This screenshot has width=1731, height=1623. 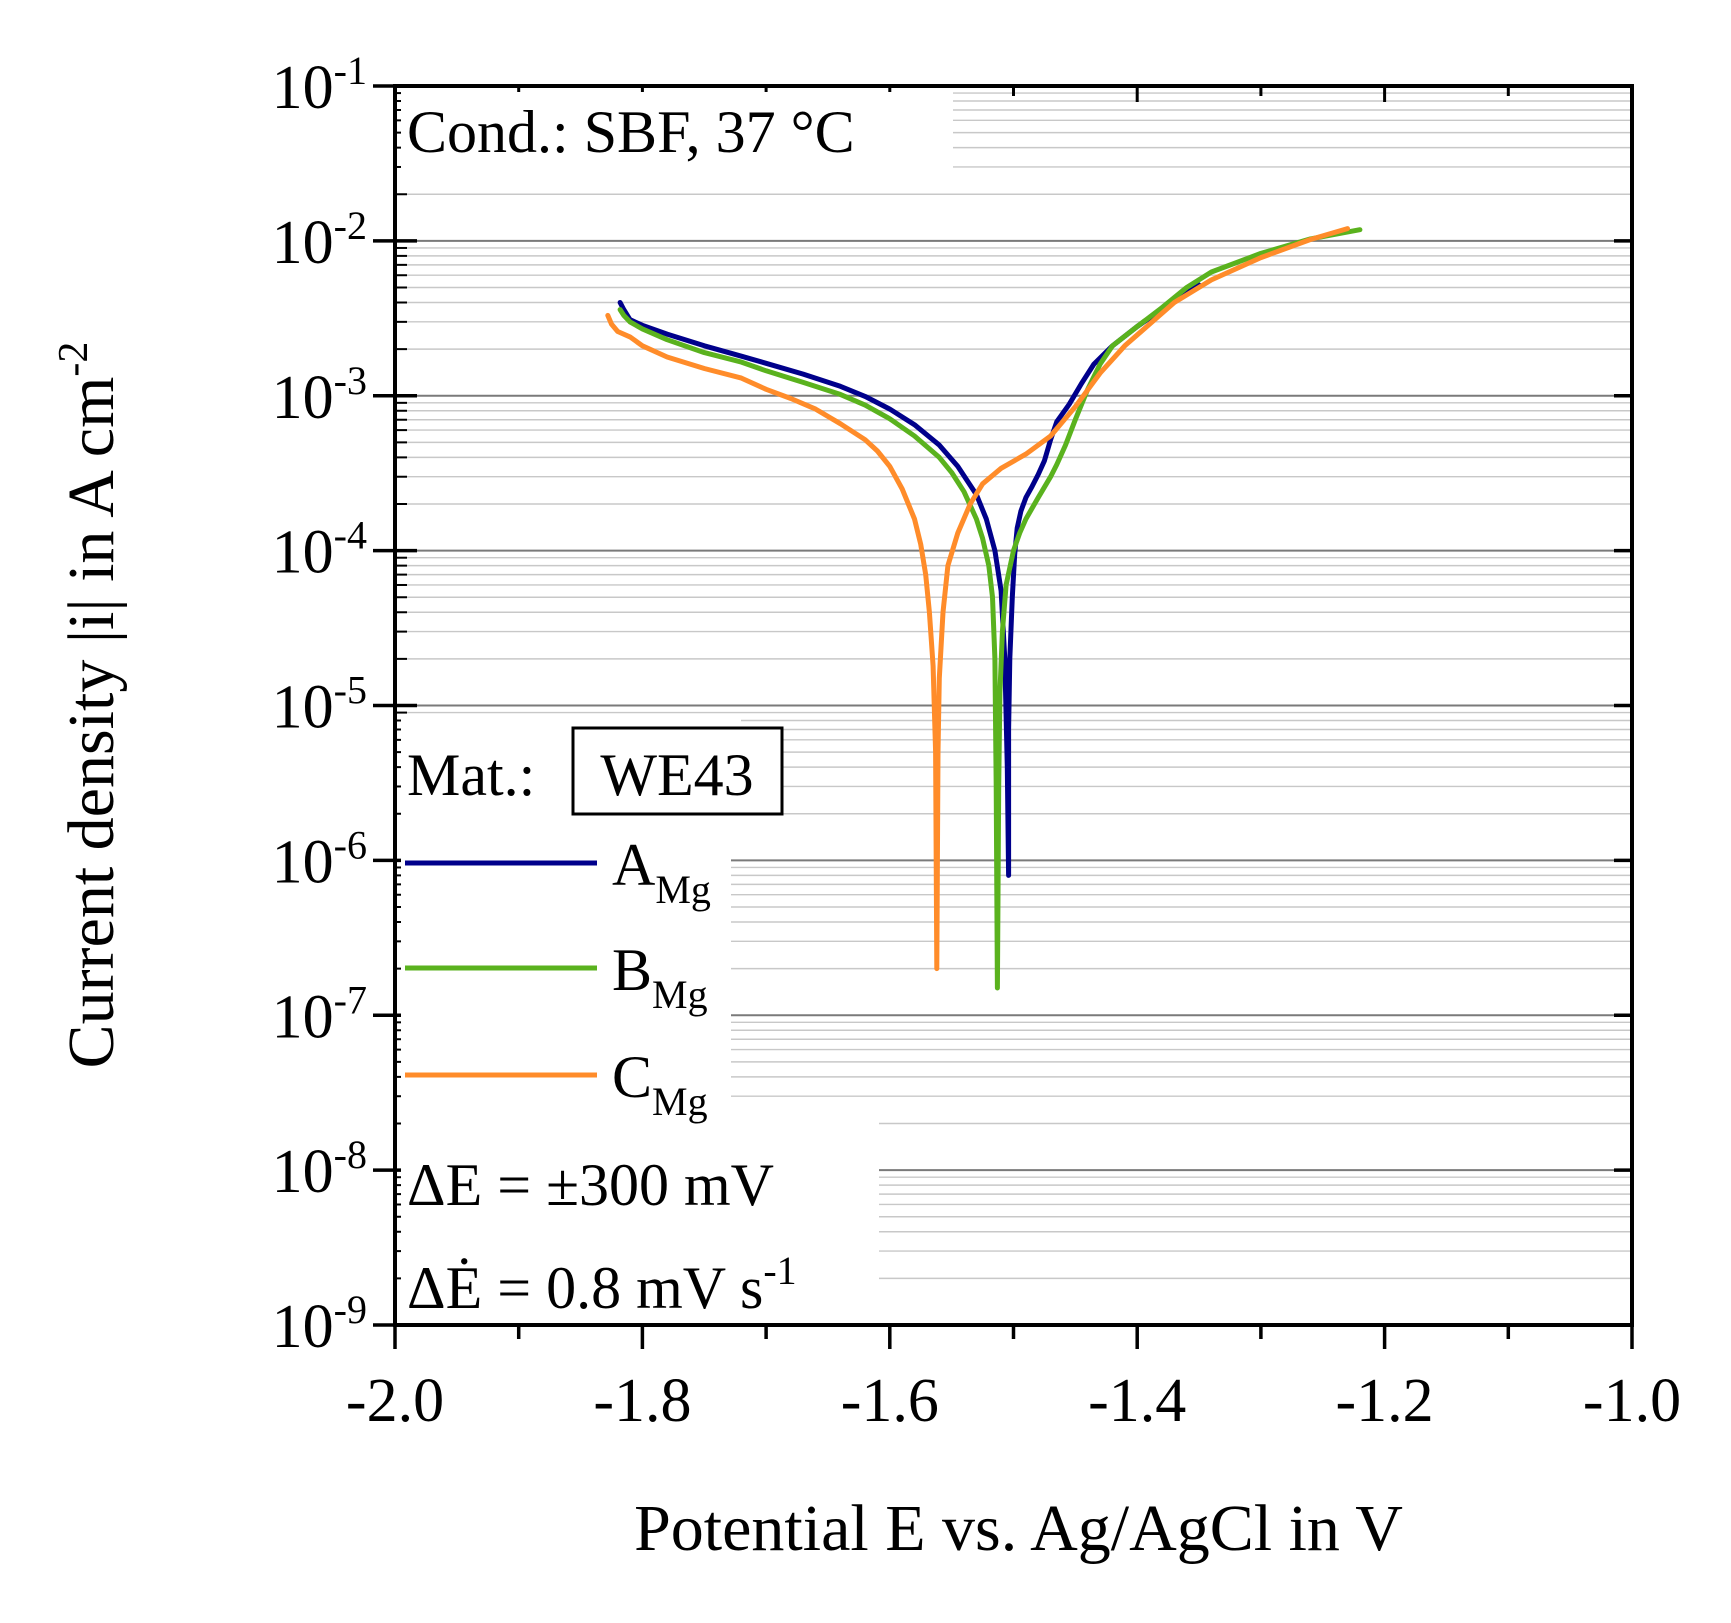 What do you see at coordinates (590, 1185) in the screenshot?
I see `delta-e-label: ΔE = ±300 mV` at bounding box center [590, 1185].